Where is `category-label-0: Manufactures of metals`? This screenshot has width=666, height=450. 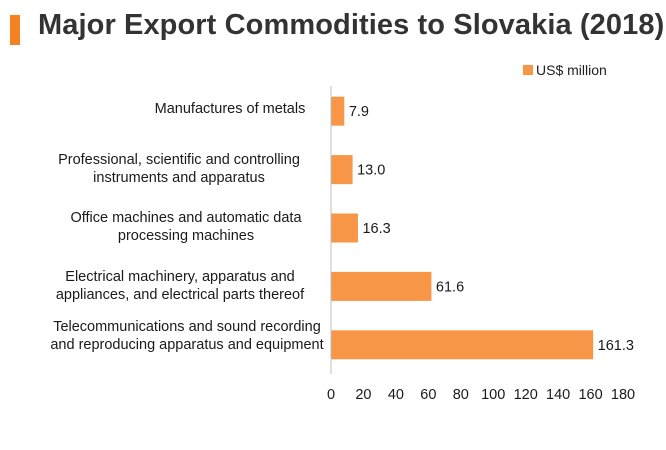 category-label-0: Manufactures of metals is located at coordinates (230, 109).